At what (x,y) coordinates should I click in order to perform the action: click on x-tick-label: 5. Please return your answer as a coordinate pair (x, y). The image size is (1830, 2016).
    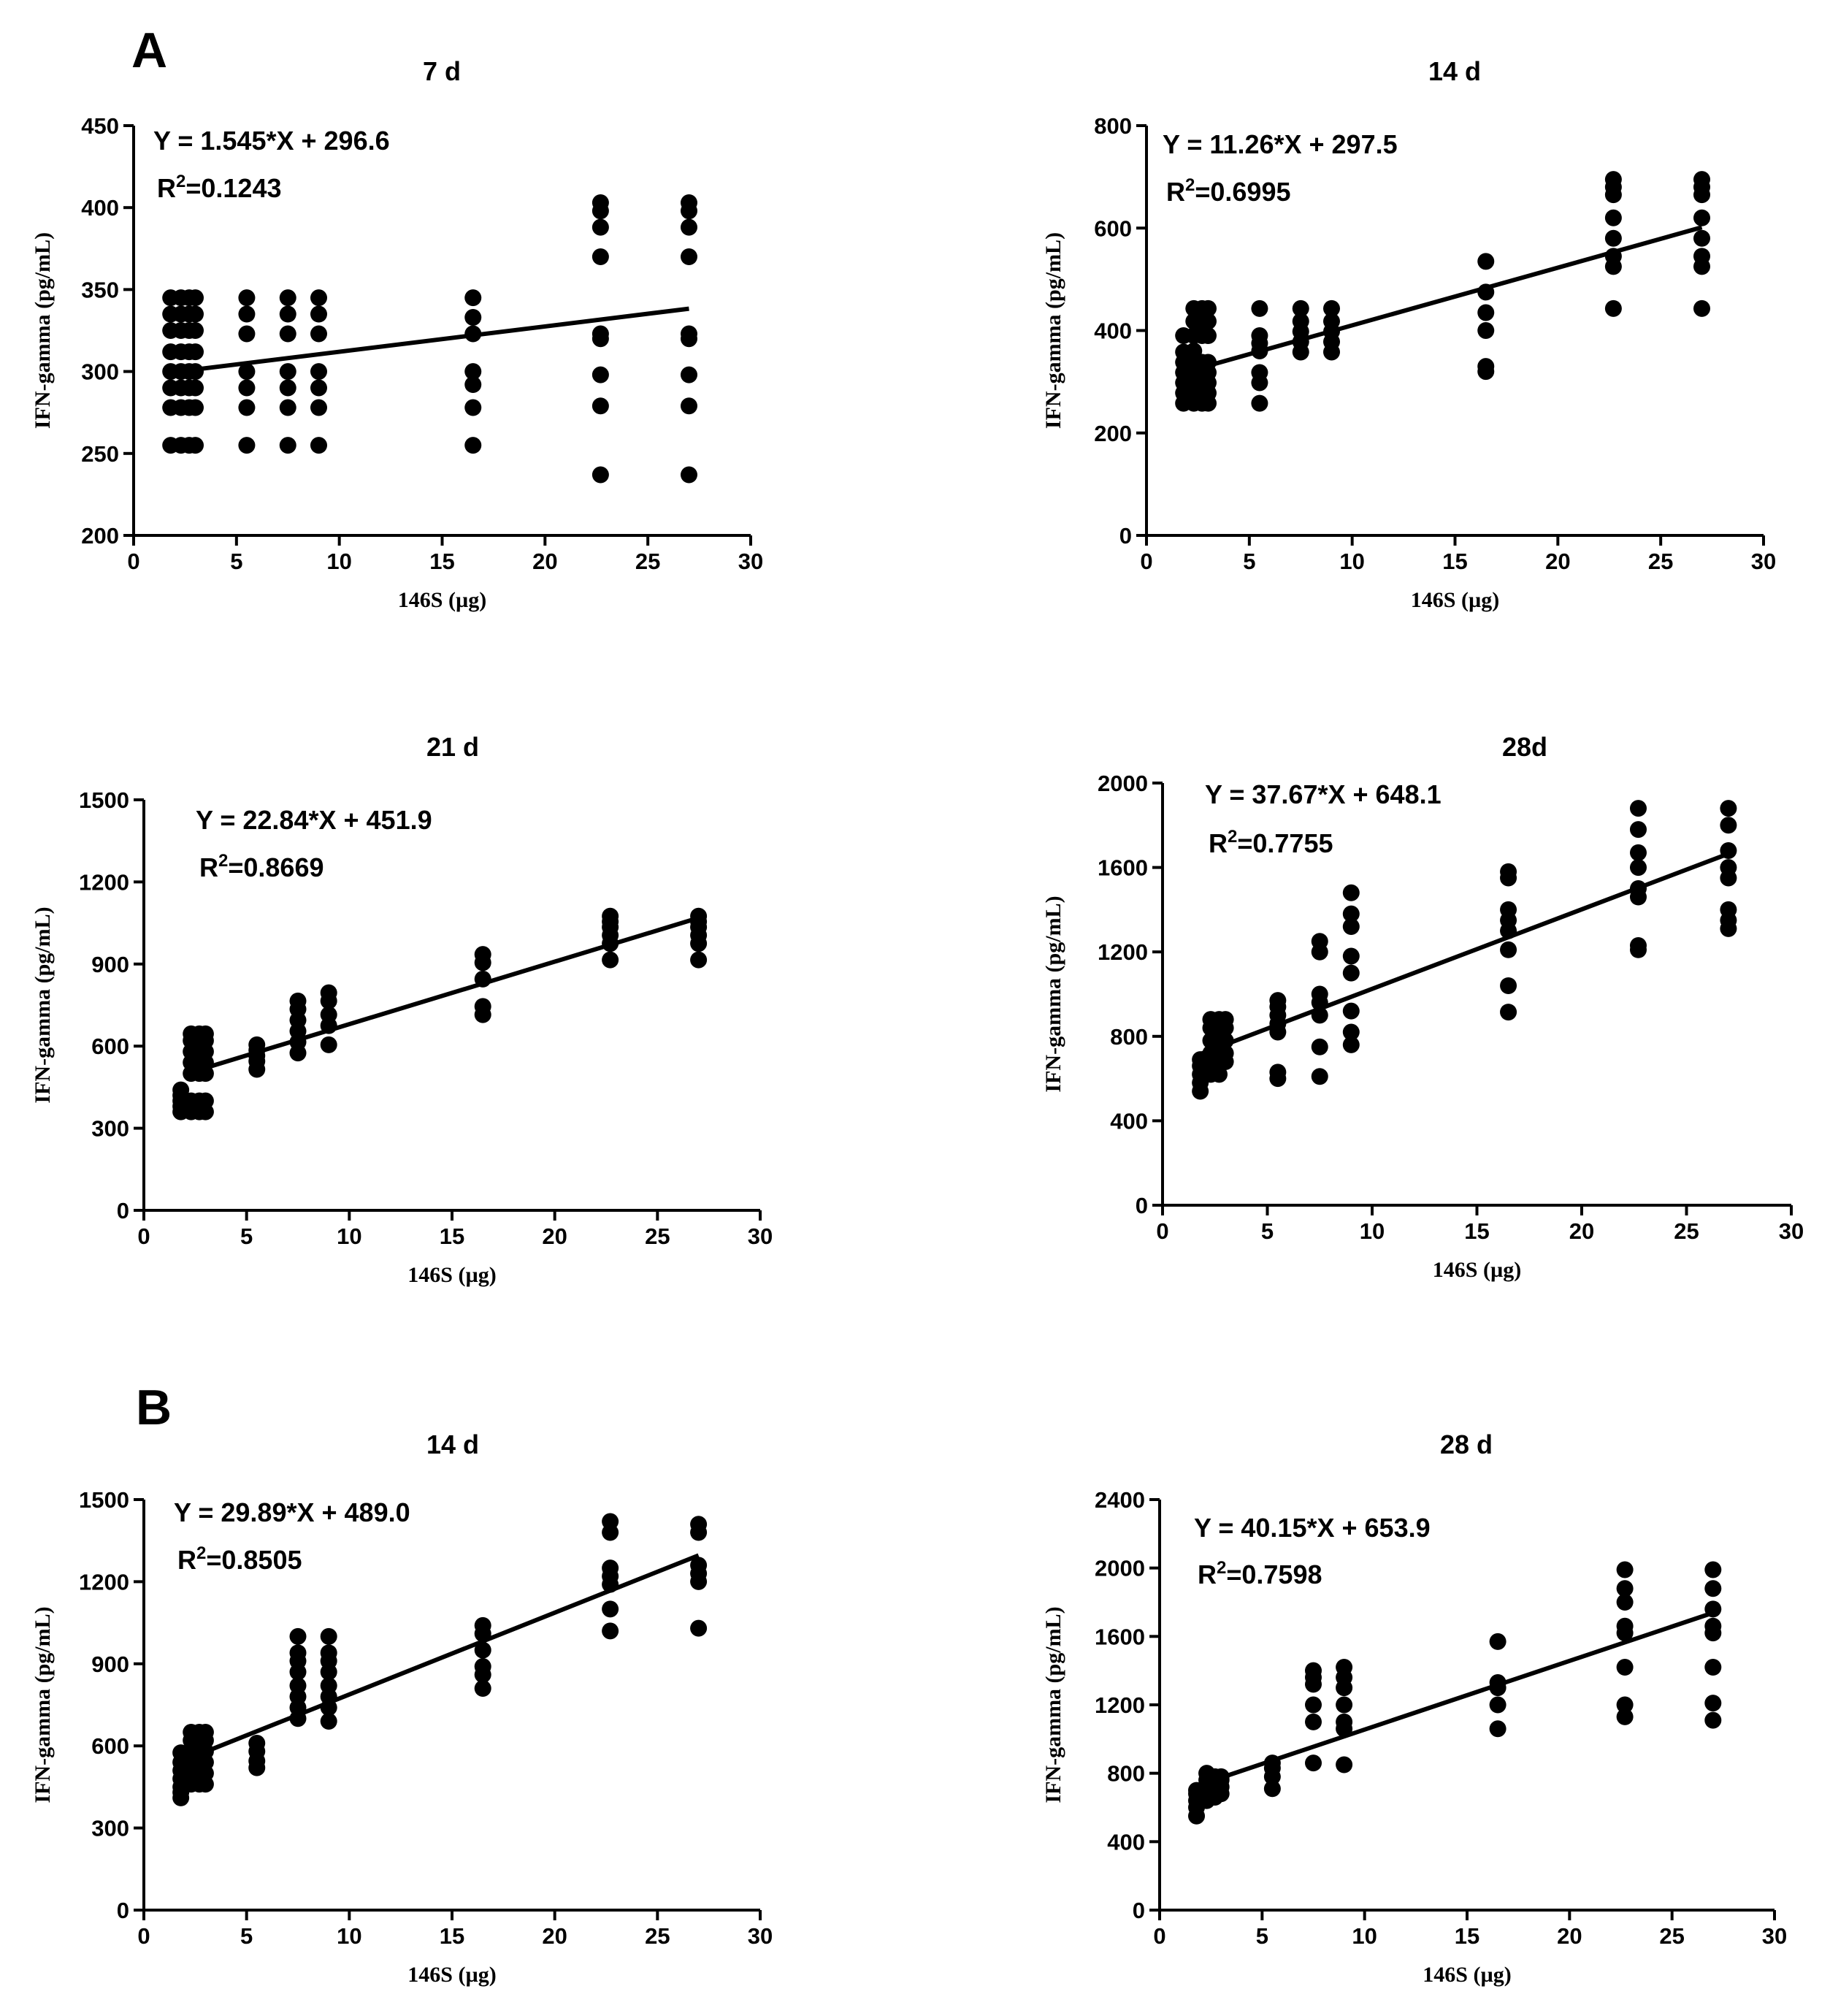
    Looking at the image, I should click on (1267, 1231).